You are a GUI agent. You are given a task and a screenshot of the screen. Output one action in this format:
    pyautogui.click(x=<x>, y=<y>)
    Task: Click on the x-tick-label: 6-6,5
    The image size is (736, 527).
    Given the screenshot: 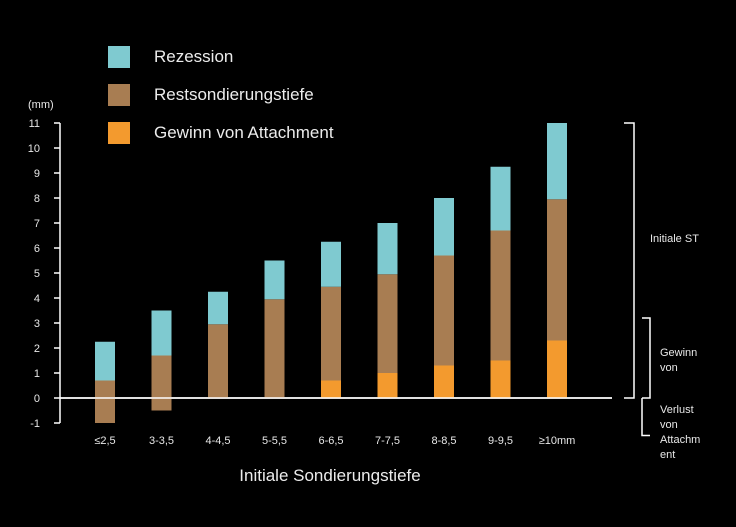 What is the action you would take?
    pyautogui.click(x=330, y=441)
    